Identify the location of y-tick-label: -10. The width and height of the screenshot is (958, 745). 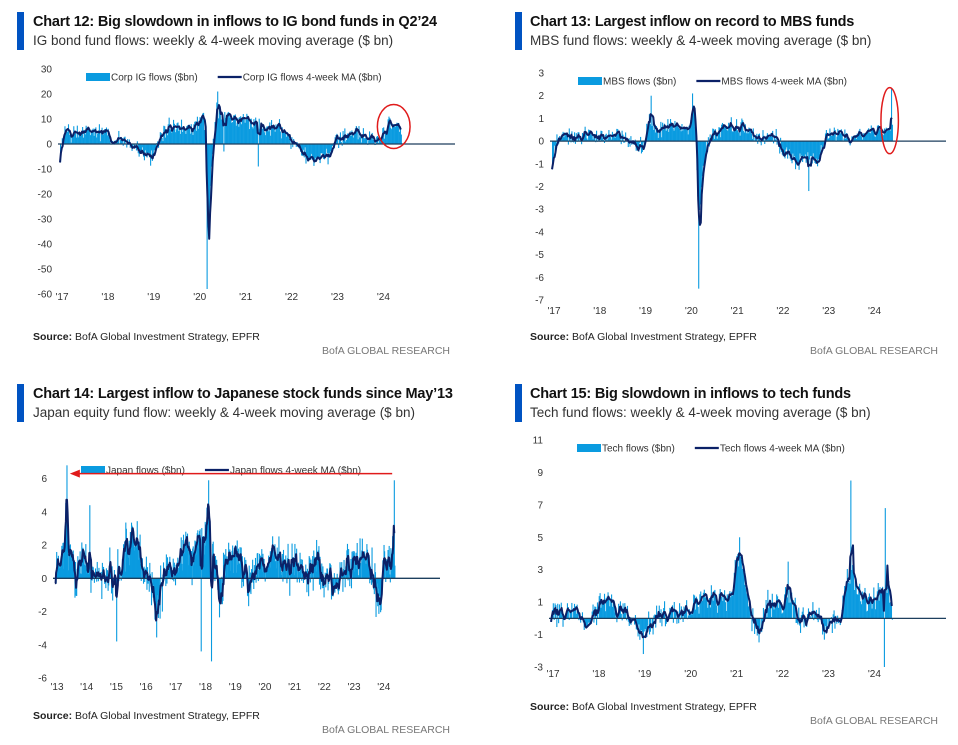
(45, 170).